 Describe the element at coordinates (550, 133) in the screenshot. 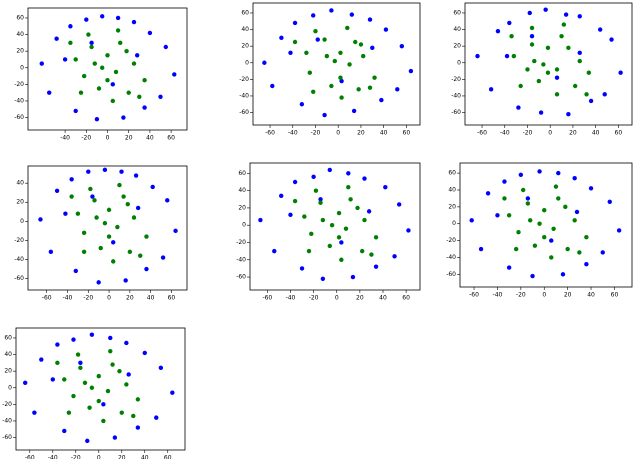

I see `x-tick-label: 0` at that location.